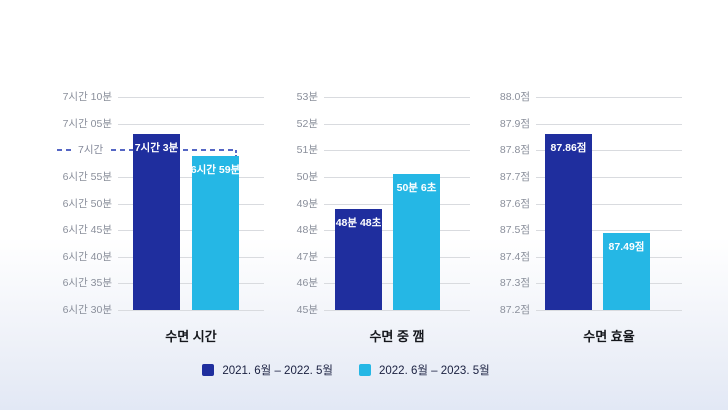 Image resolution: width=728 pixels, height=410 pixels. What do you see at coordinates (87, 256) in the screenshot?
I see `y-axis-tick-label: 6시간 40분` at bounding box center [87, 256].